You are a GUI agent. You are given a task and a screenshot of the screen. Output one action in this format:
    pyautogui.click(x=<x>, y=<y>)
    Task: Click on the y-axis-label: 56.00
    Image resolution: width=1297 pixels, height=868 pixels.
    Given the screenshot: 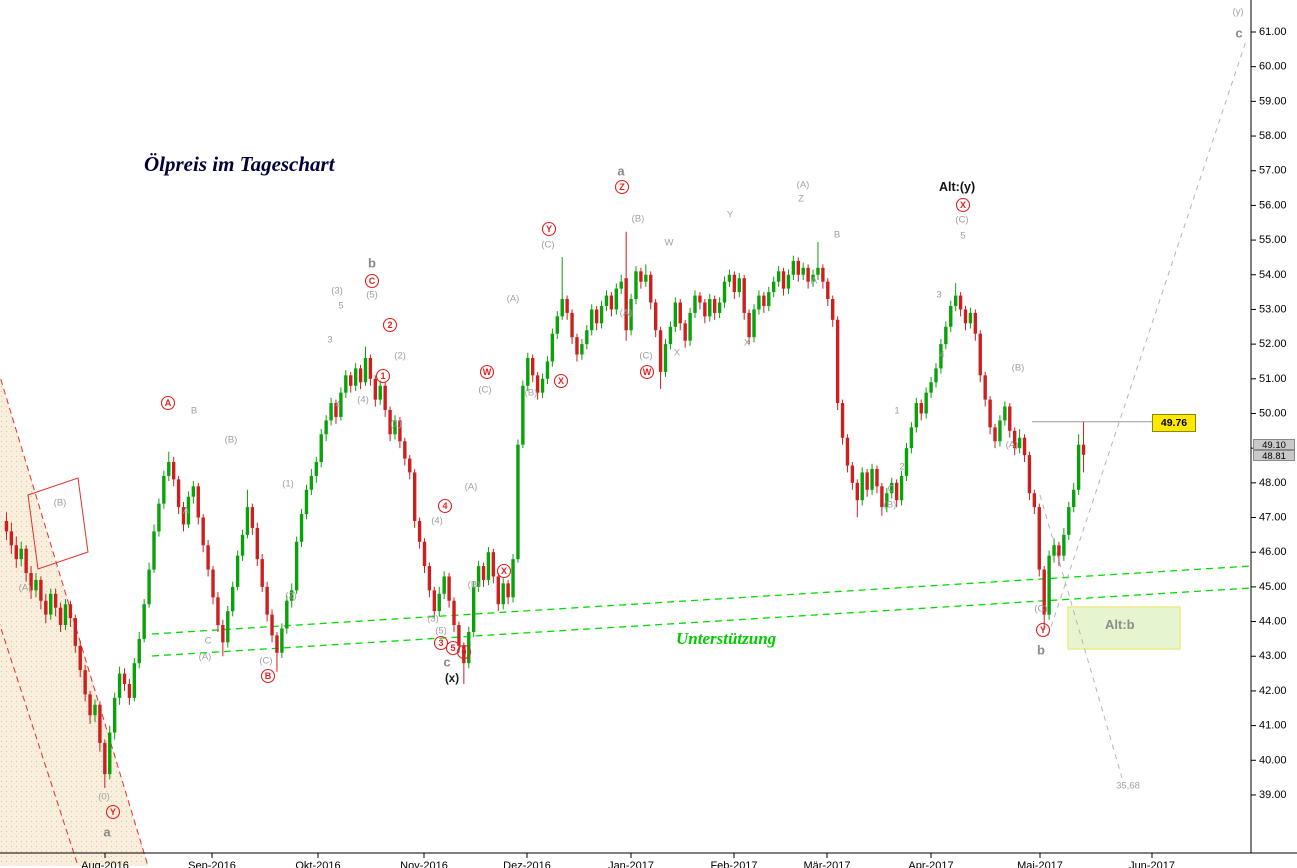 What is the action you would take?
    pyautogui.click(x=1273, y=205)
    